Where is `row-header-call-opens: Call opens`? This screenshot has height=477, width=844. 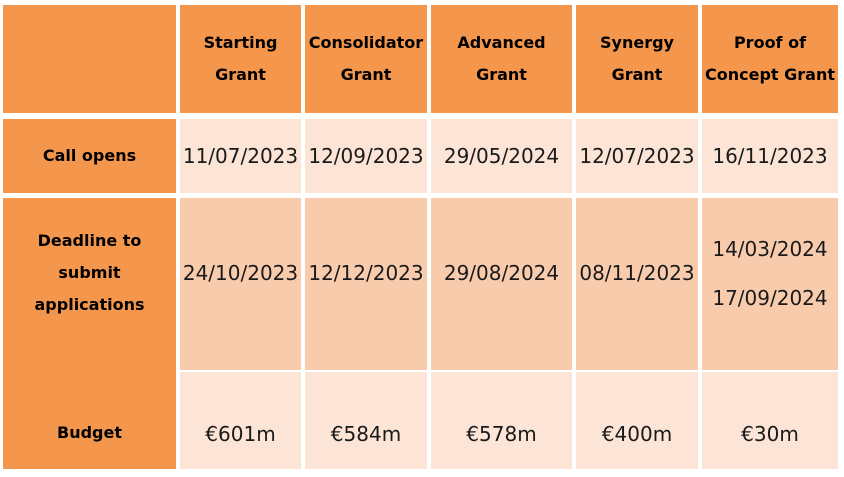
row-header-call-opens: Call opens is located at coordinates (89, 156).